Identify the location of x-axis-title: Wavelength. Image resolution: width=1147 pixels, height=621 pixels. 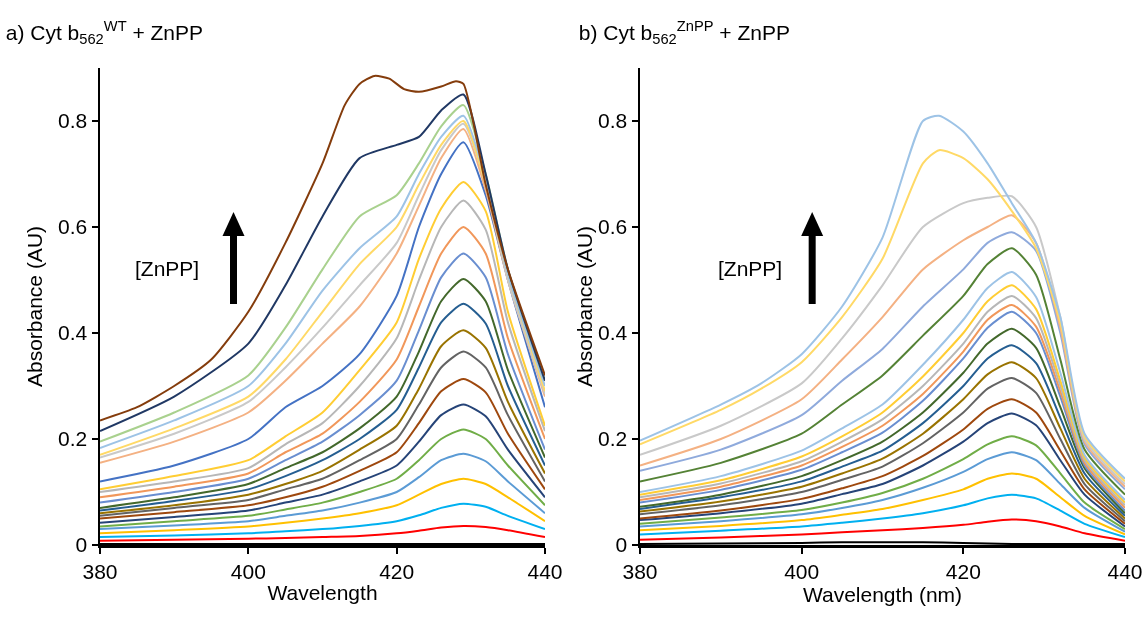
(322, 593).